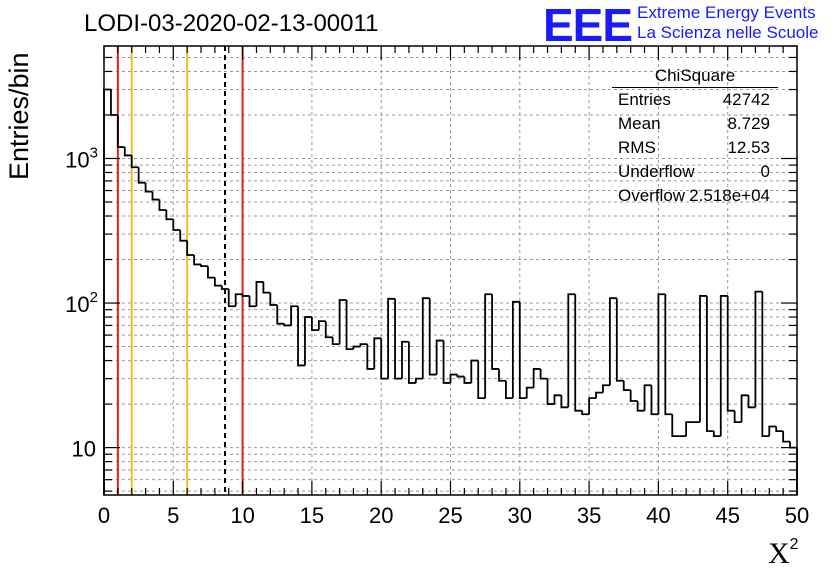  I want to click on x-axis-label: X2, so click(783, 553).